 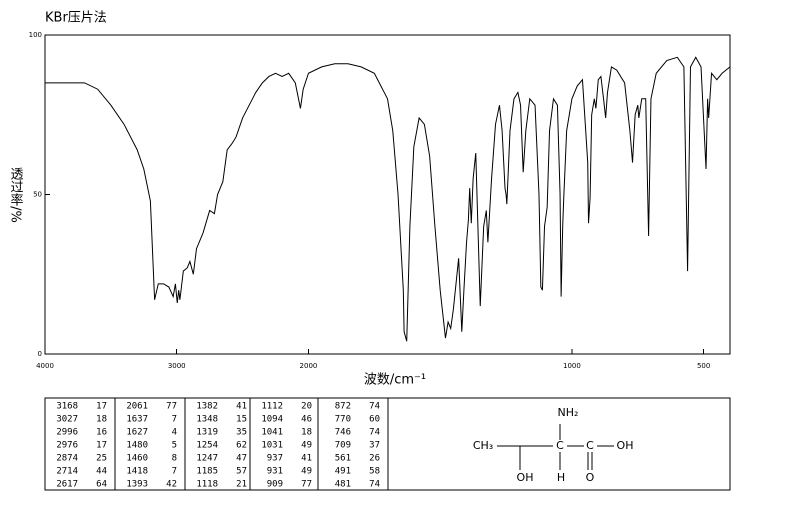 What do you see at coordinates (37, 195) in the screenshot?
I see `y-tick-label: 50` at bounding box center [37, 195].